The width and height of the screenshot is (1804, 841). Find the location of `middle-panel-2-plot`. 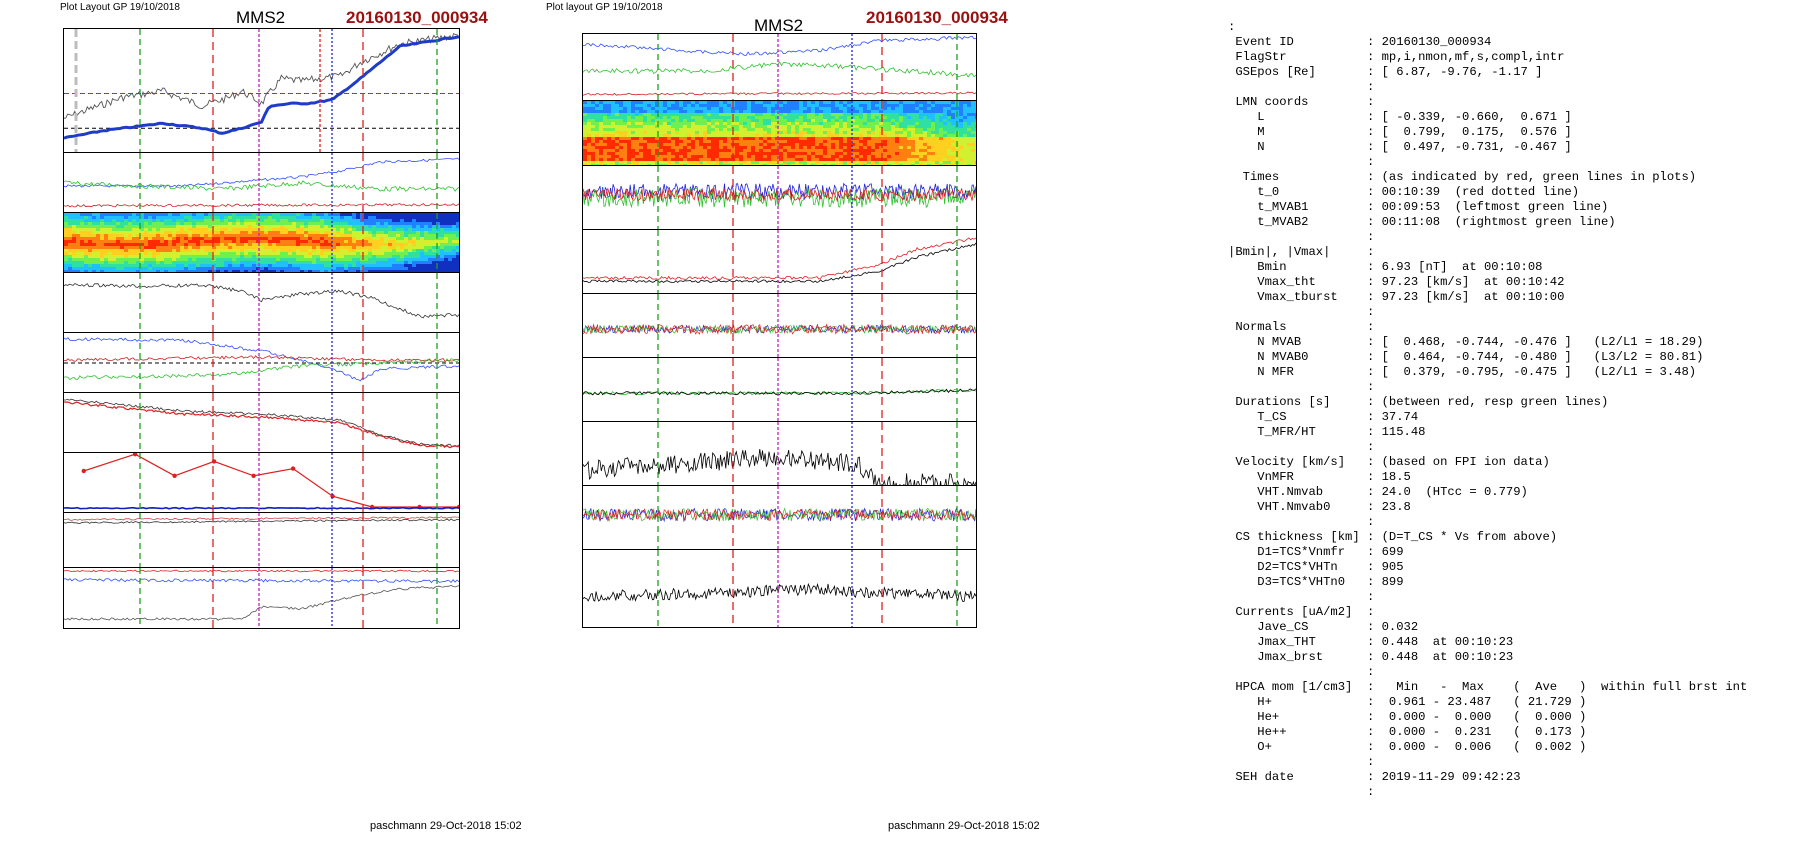

middle-panel-2-plot is located at coordinates (779, 198).